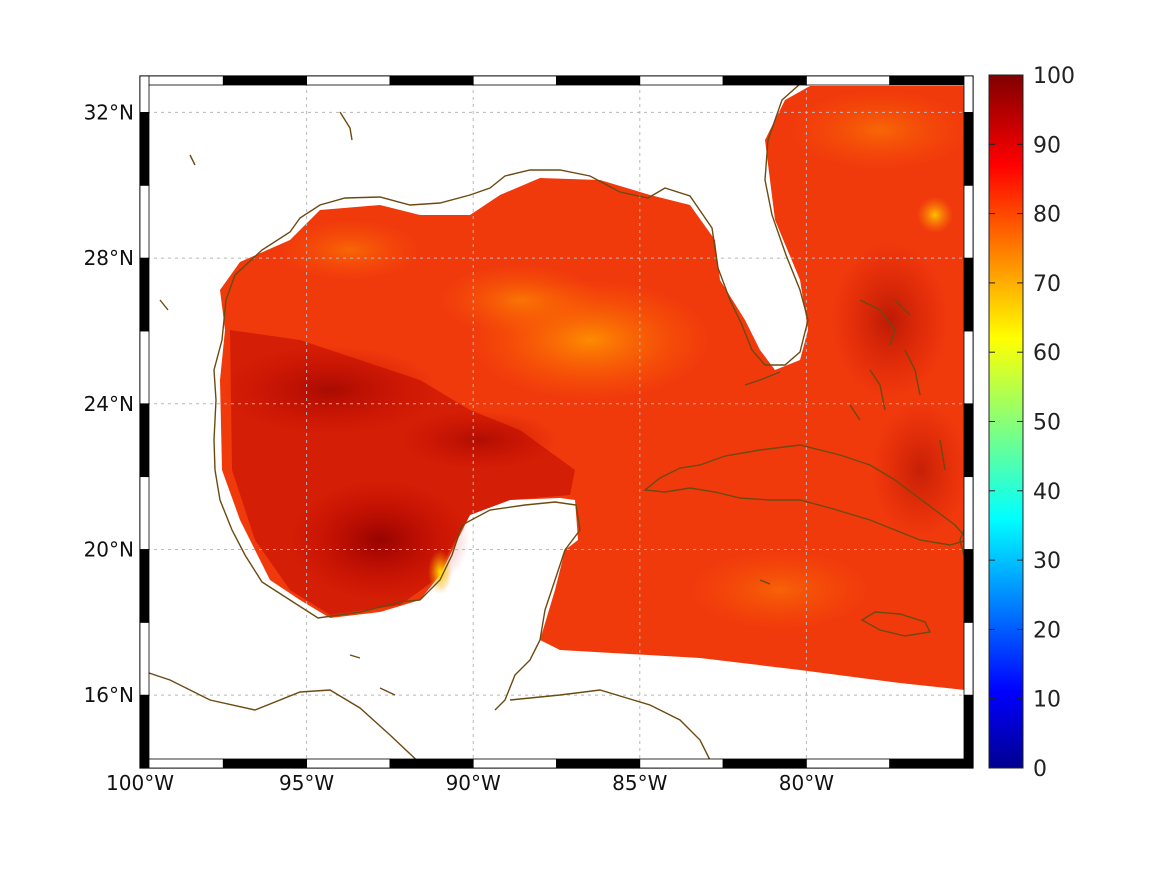  What do you see at coordinates (1047, 700) in the screenshot?
I see `colorbar-tick-label: 10` at bounding box center [1047, 700].